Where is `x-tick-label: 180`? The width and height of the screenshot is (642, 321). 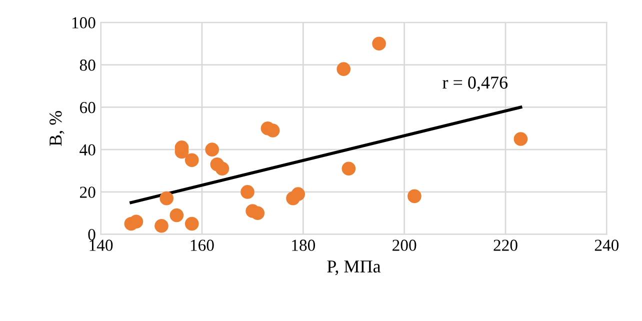 x-tick-label: 180 is located at coordinates (304, 245).